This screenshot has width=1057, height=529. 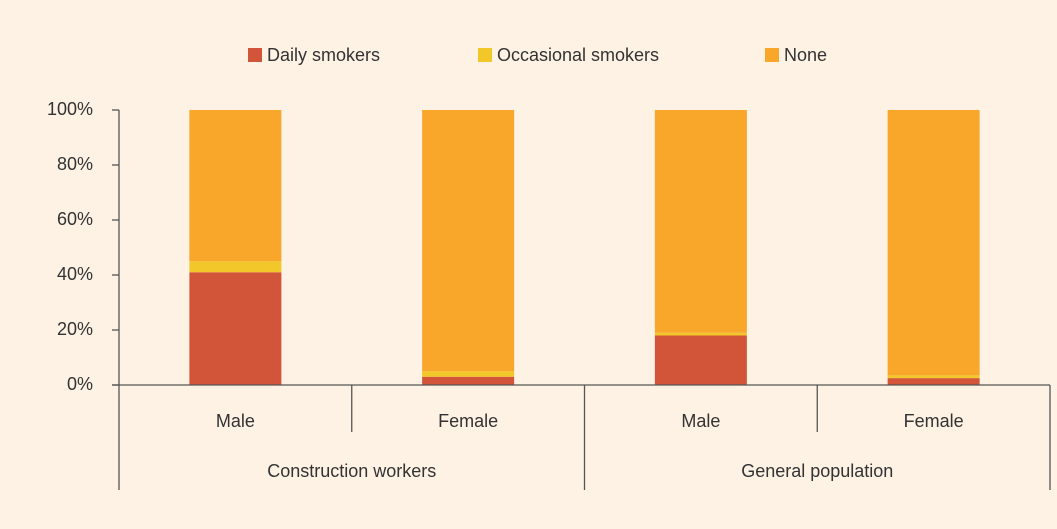 What do you see at coordinates (75, 164) in the screenshot?
I see `y-tick-label: 80%` at bounding box center [75, 164].